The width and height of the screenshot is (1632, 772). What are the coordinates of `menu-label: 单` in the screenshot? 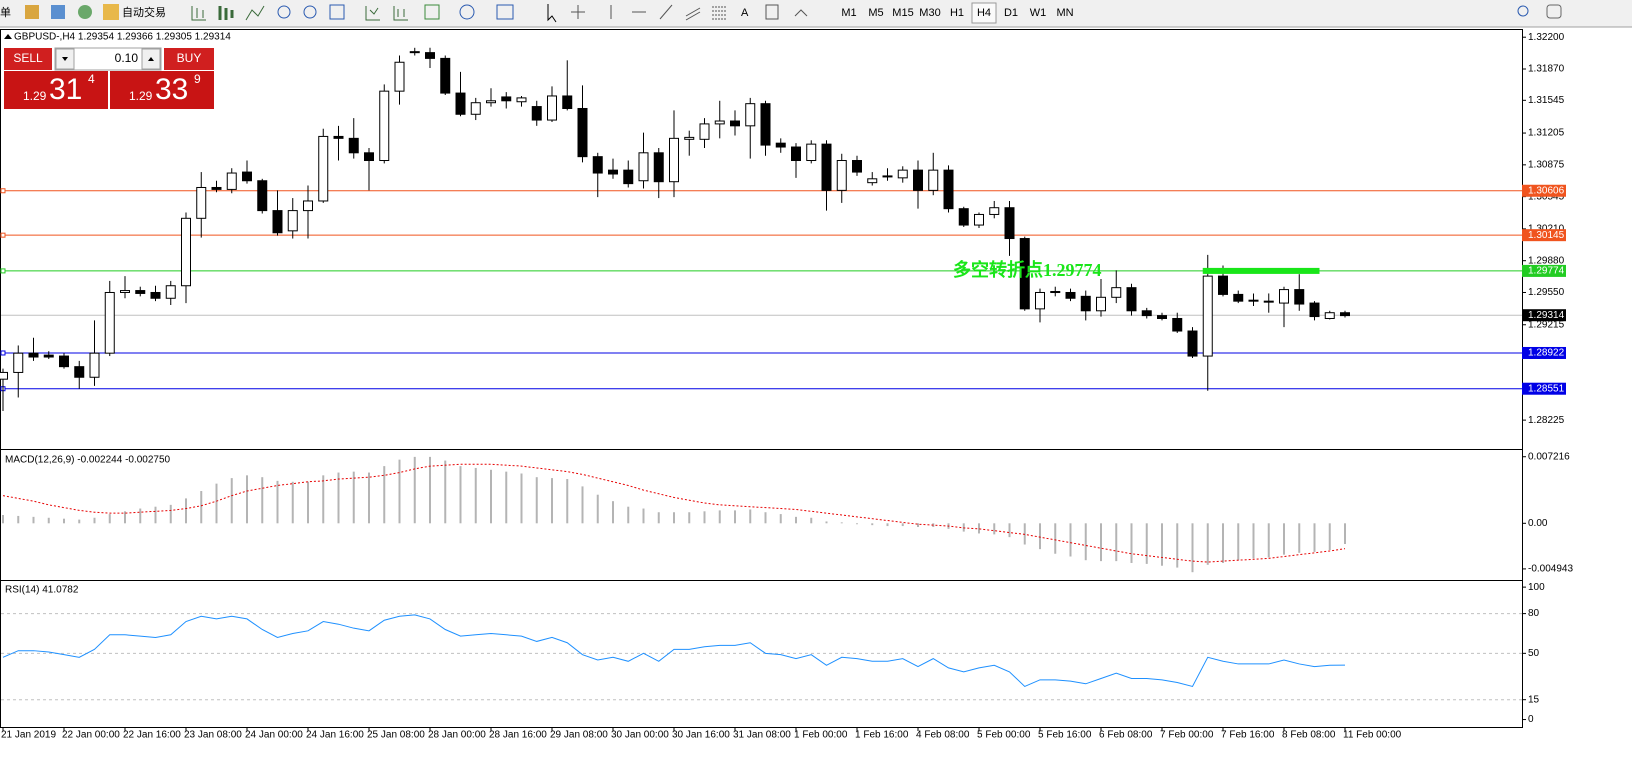 It's located at (5, 12).